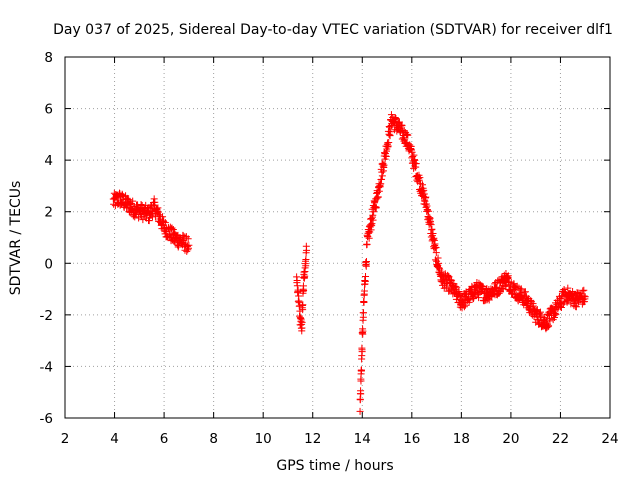 The width and height of the screenshot is (640, 480). I want to click on y-axis-label: SDTVAR / TECUs, so click(16, 238).